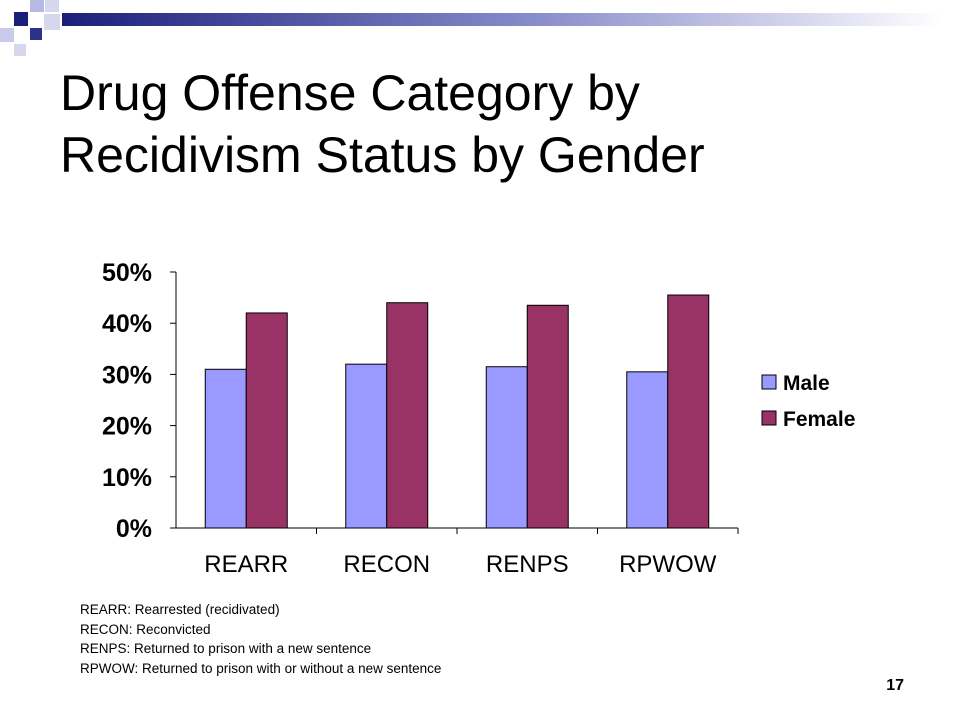 Image resolution: width=960 pixels, height=720 pixels. Describe the element at coordinates (350, 93) in the screenshot. I see `title-line-1: Drug Offense Category by` at that location.